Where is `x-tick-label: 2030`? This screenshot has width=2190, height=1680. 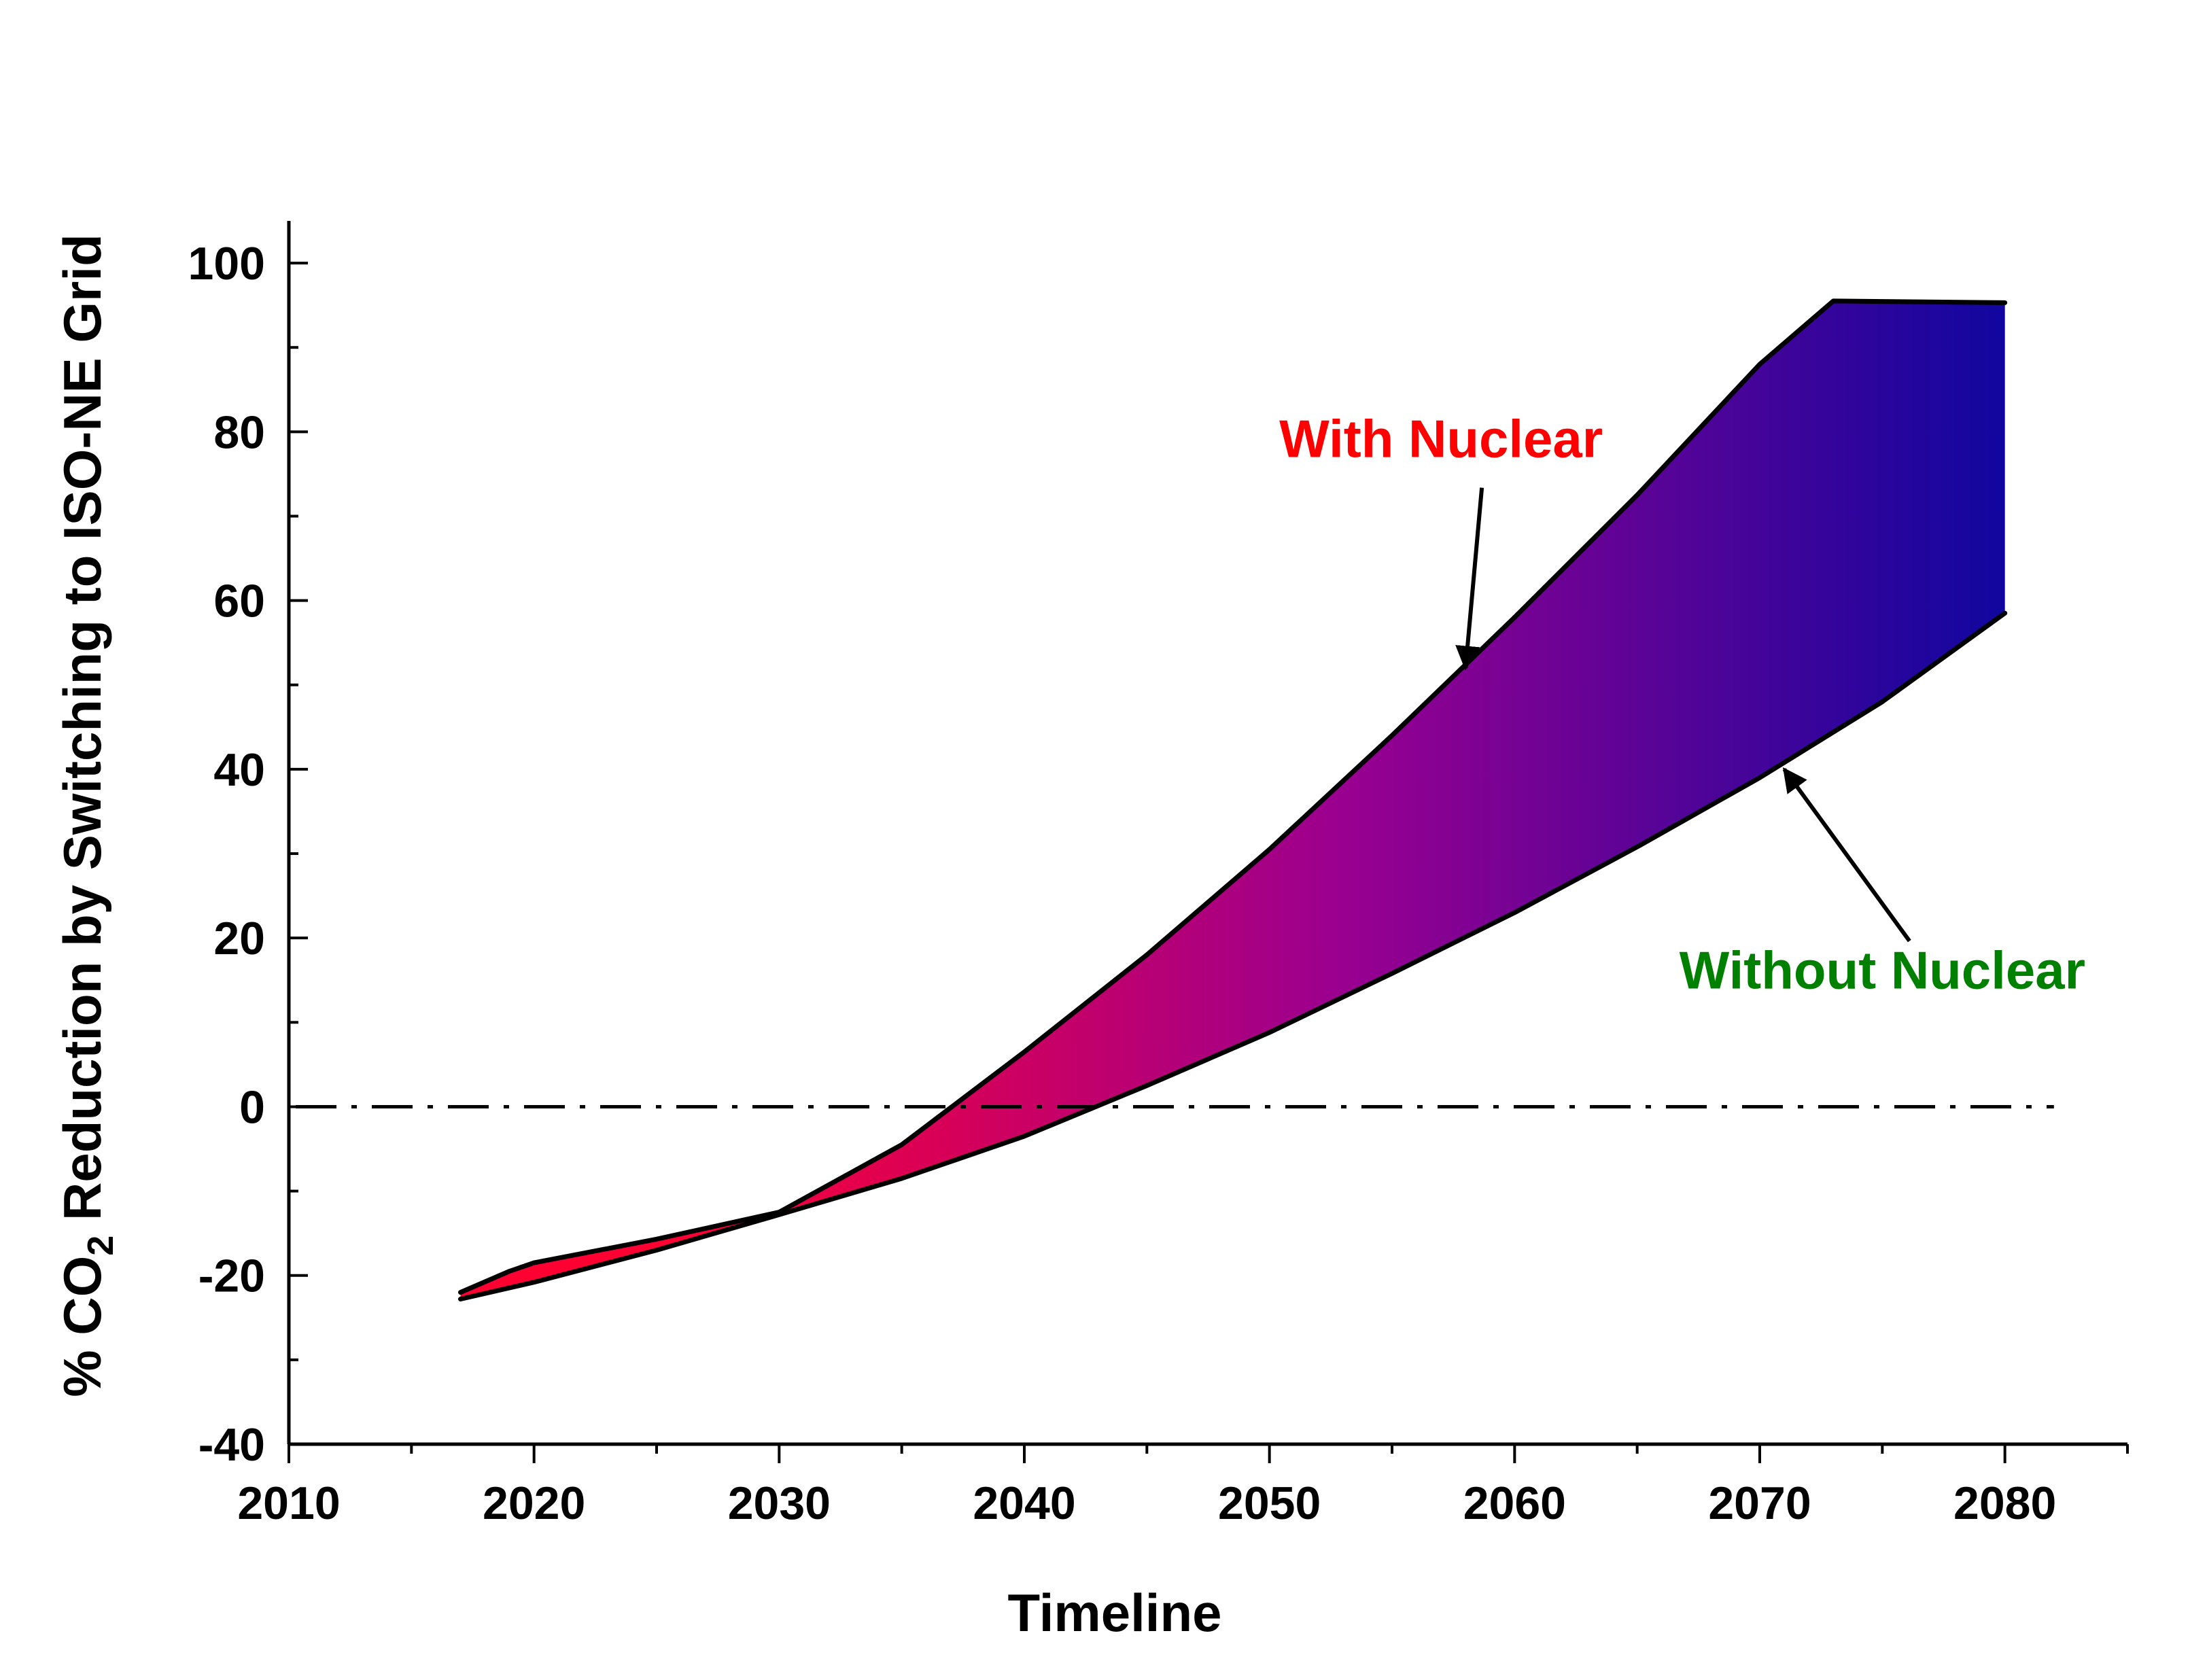 x-tick-label: 2030 is located at coordinates (779, 1503).